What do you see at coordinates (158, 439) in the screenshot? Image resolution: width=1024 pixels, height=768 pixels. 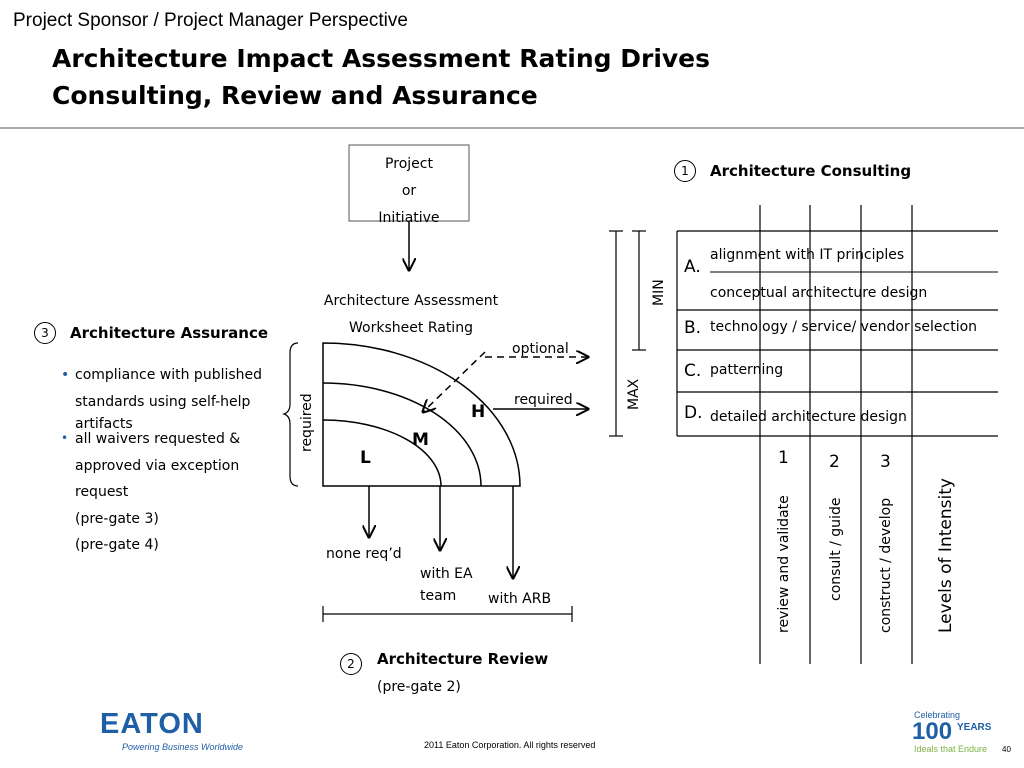 I see `bullet-2-line-1: all waivers requested &` at bounding box center [158, 439].